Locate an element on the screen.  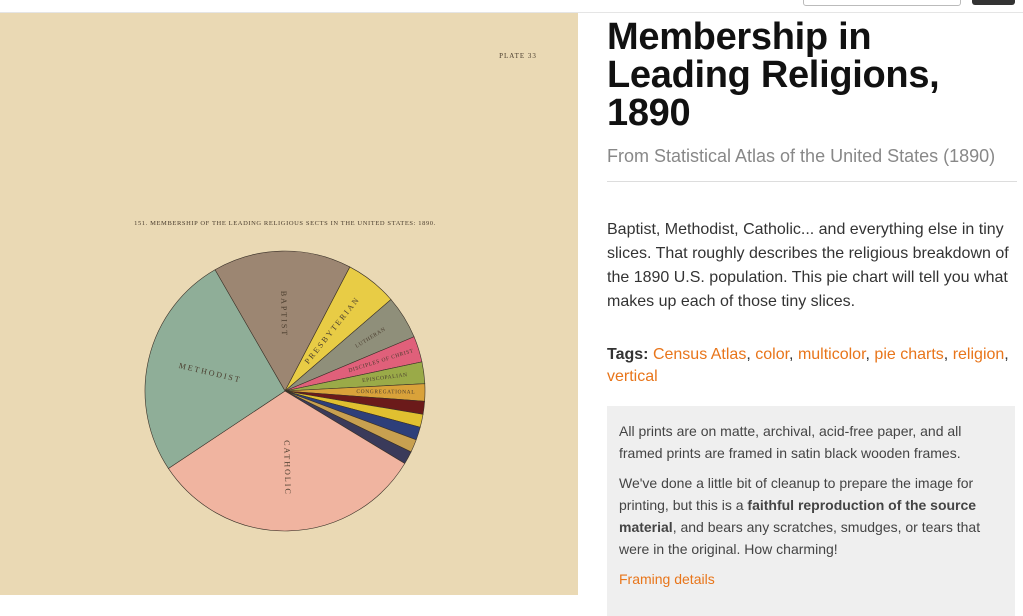
framing-link: Framing details is located at coordinates (667, 579).